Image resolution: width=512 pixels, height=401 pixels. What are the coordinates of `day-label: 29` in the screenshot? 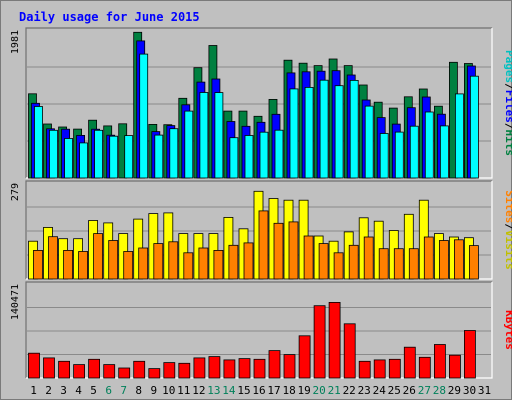 It's located at (454, 390).